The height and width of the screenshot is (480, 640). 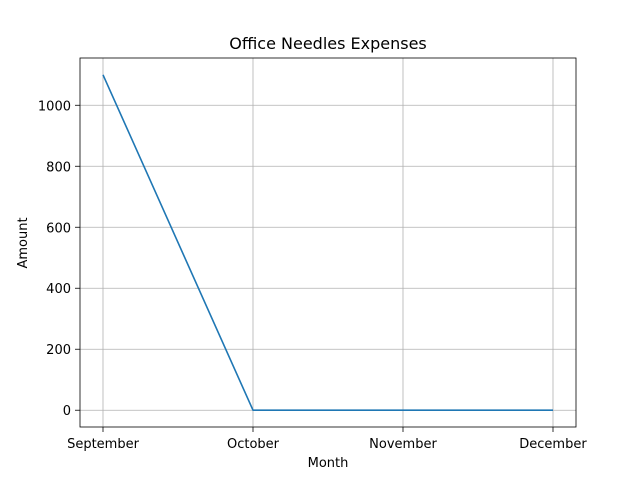 What do you see at coordinates (58, 167) in the screenshot?
I see `y-tick-label: 800` at bounding box center [58, 167].